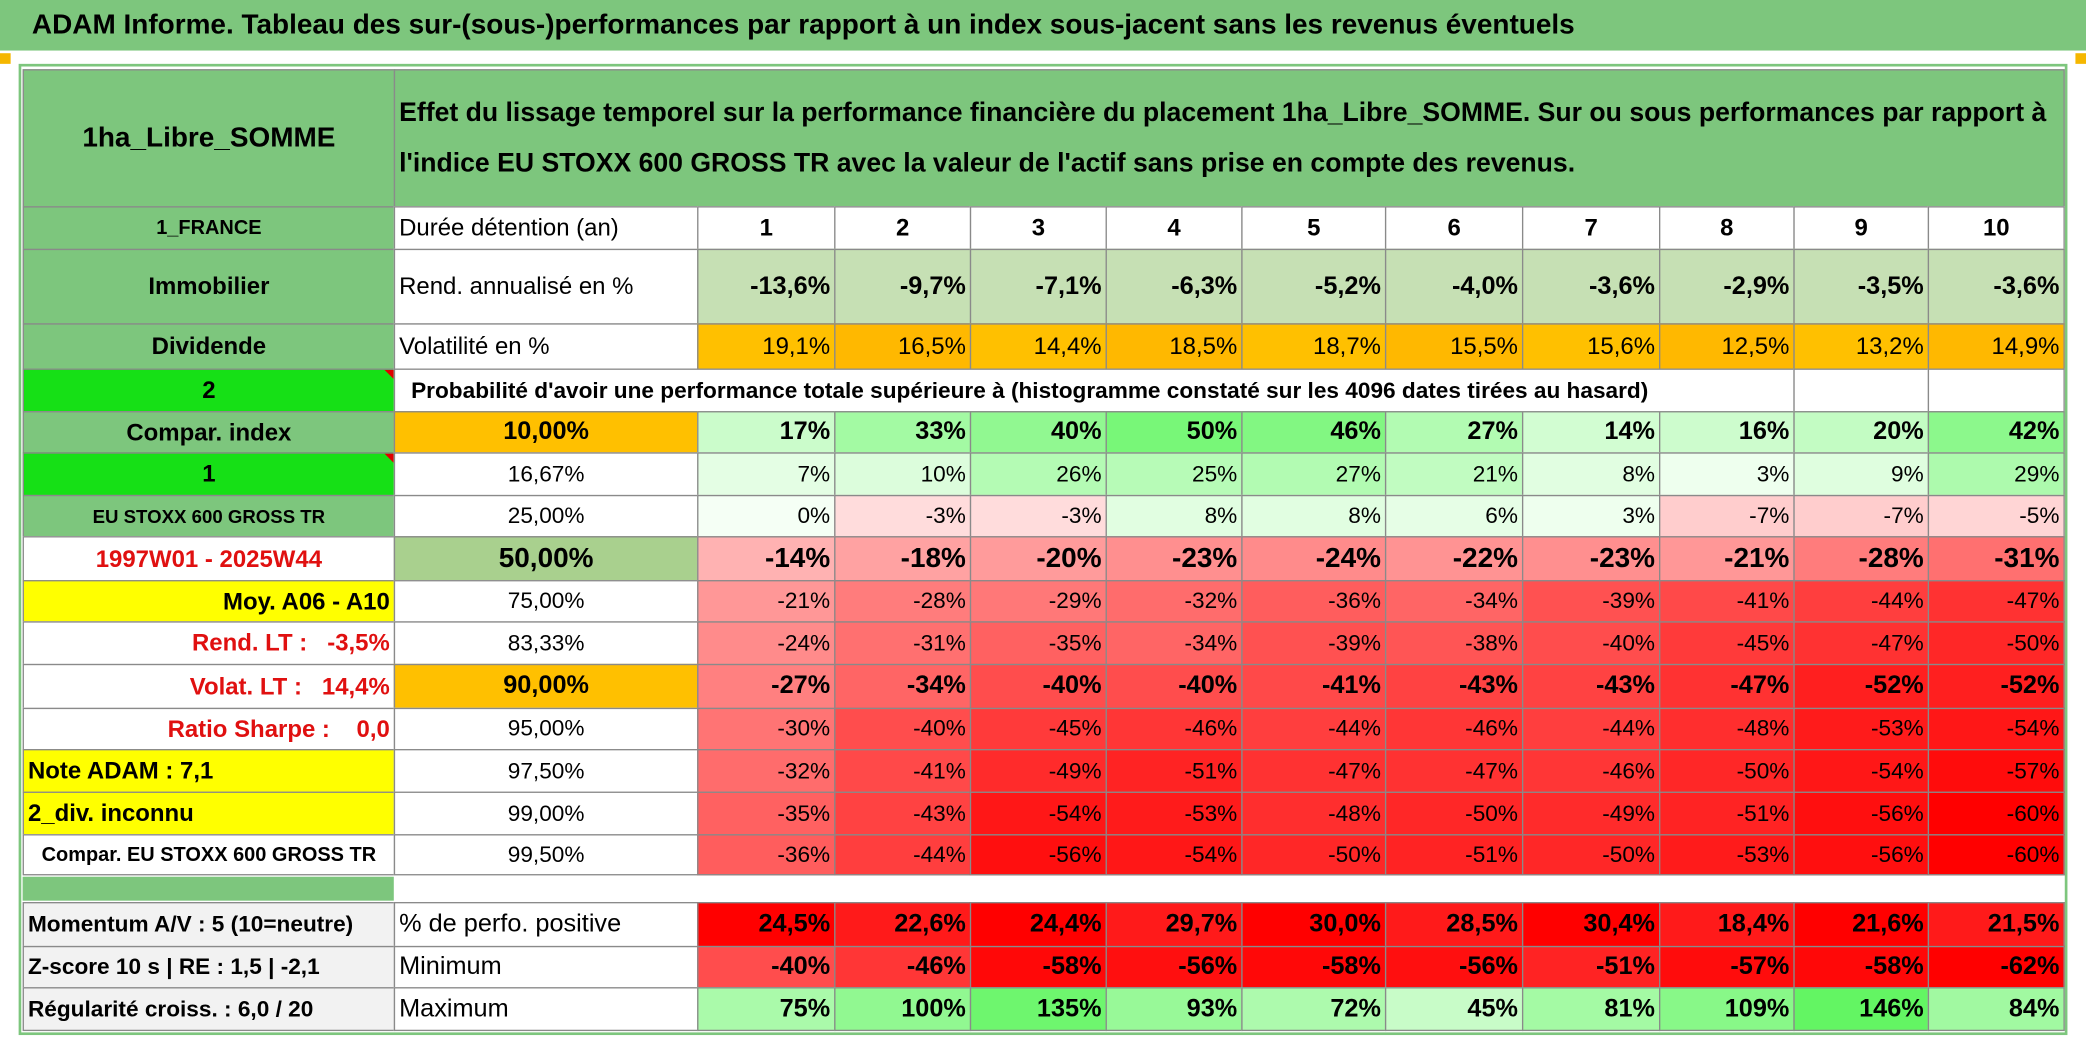  What do you see at coordinates (1314, 1009) in the screenshot?
I see `stat-cell: 72%` at bounding box center [1314, 1009].